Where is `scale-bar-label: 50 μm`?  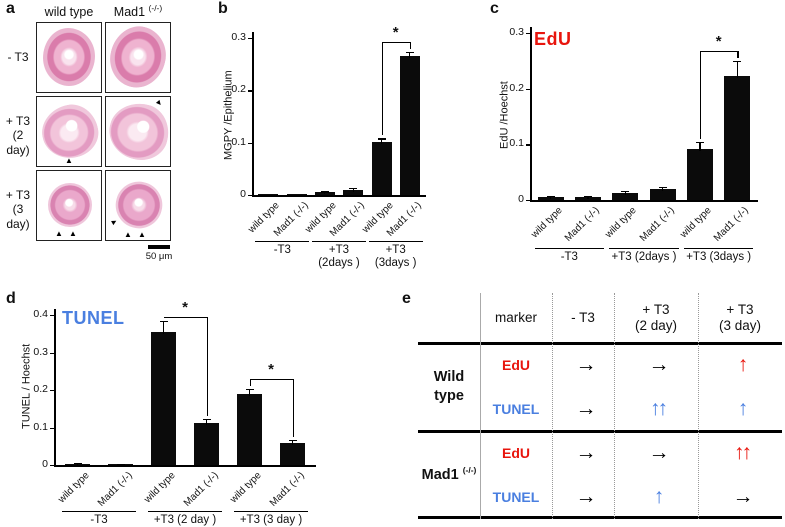
scale-bar-label: 50 μm is located at coordinates (159, 256).